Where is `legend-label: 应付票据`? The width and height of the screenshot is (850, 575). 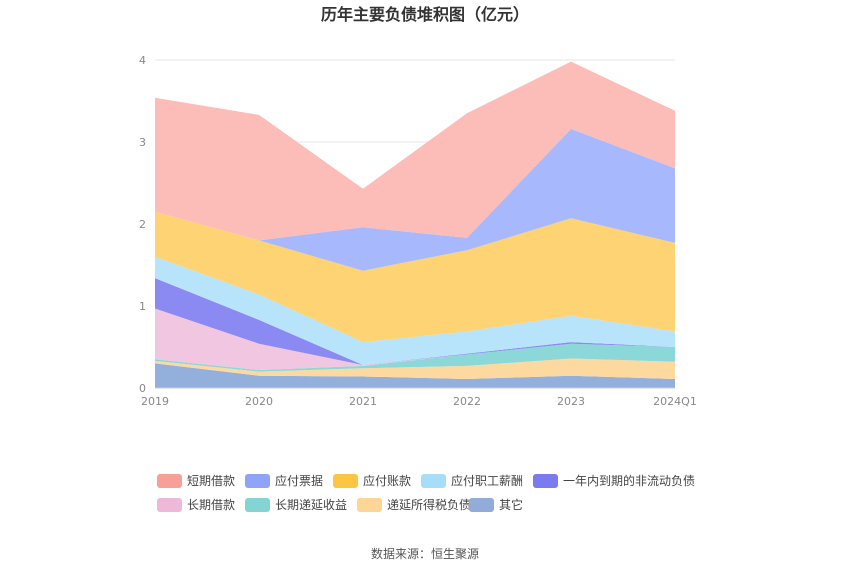
legend-label: 应付票据 is located at coordinates (299, 480).